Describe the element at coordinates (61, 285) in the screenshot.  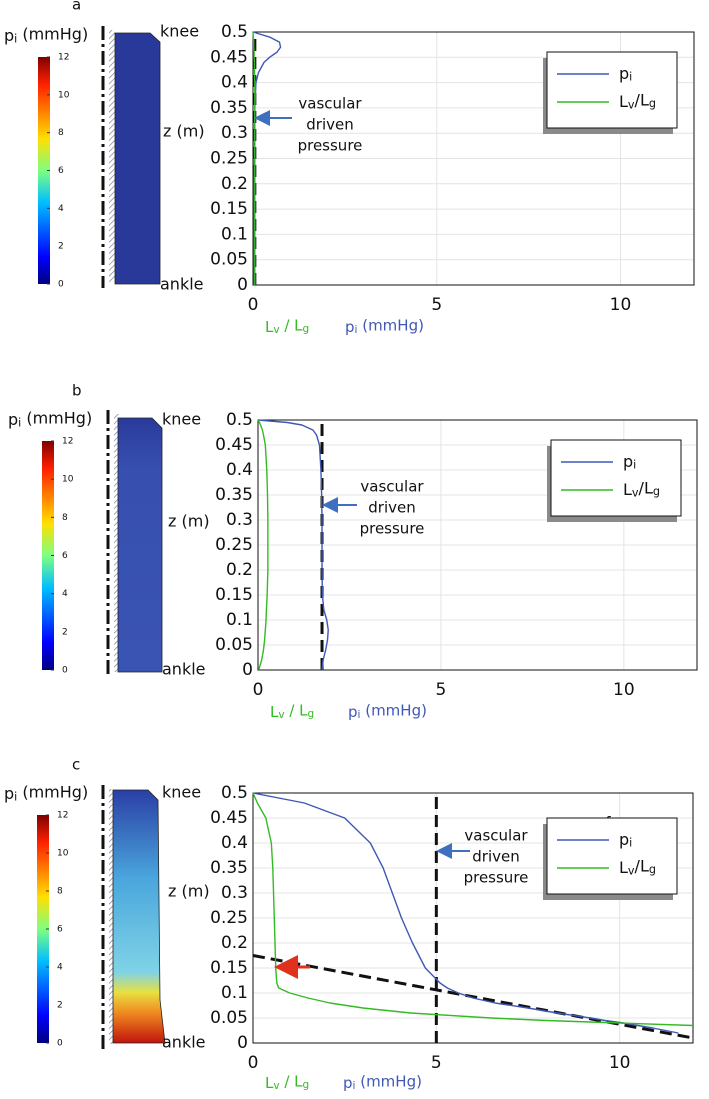
I see `colorbar-tick-label: 0` at that location.